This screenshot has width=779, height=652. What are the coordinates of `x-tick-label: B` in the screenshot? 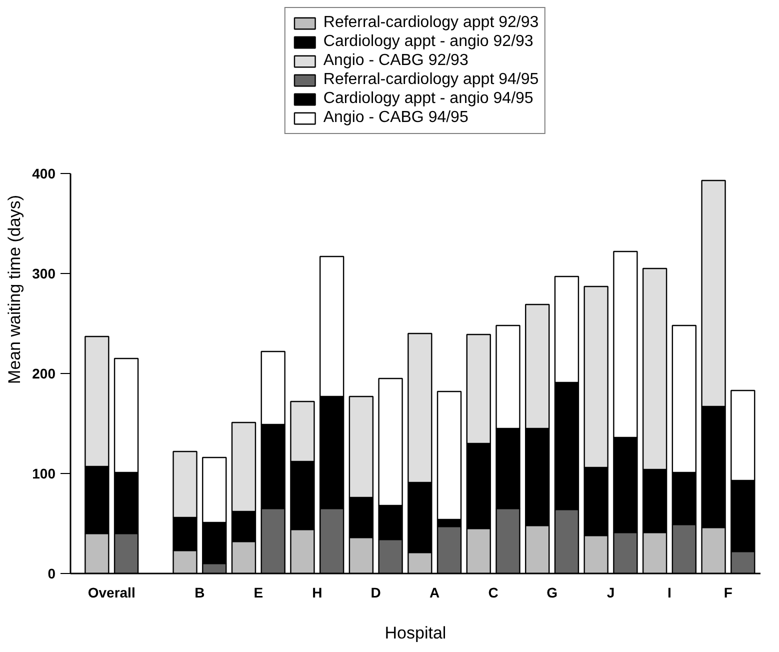 It's located at (199, 592).